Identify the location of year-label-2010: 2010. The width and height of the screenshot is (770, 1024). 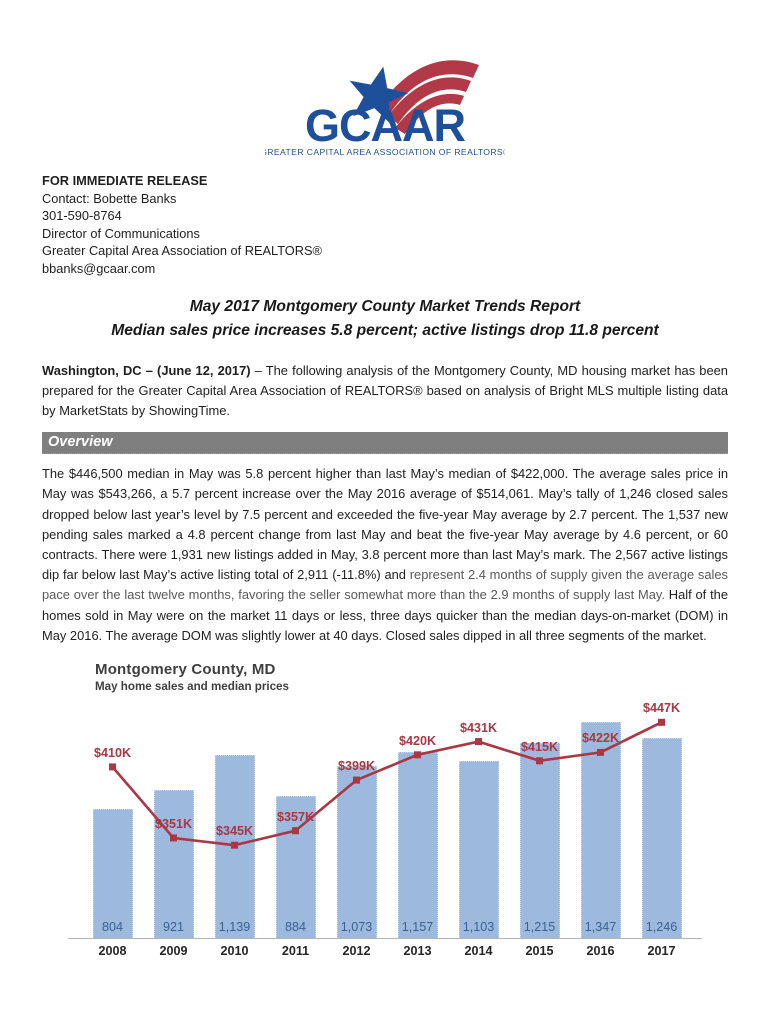
(234, 951).